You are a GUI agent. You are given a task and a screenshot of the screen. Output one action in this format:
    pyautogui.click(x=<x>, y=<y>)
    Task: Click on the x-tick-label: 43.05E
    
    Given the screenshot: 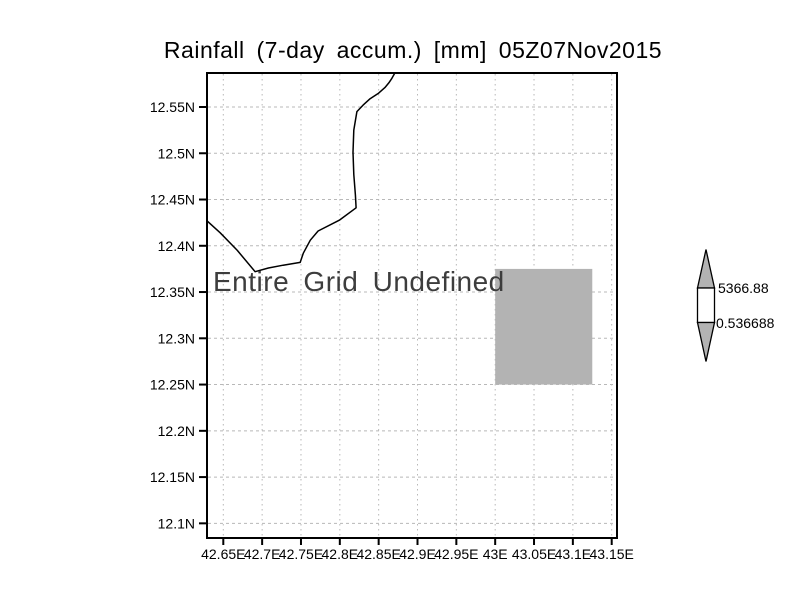 What is the action you would take?
    pyautogui.click(x=534, y=554)
    